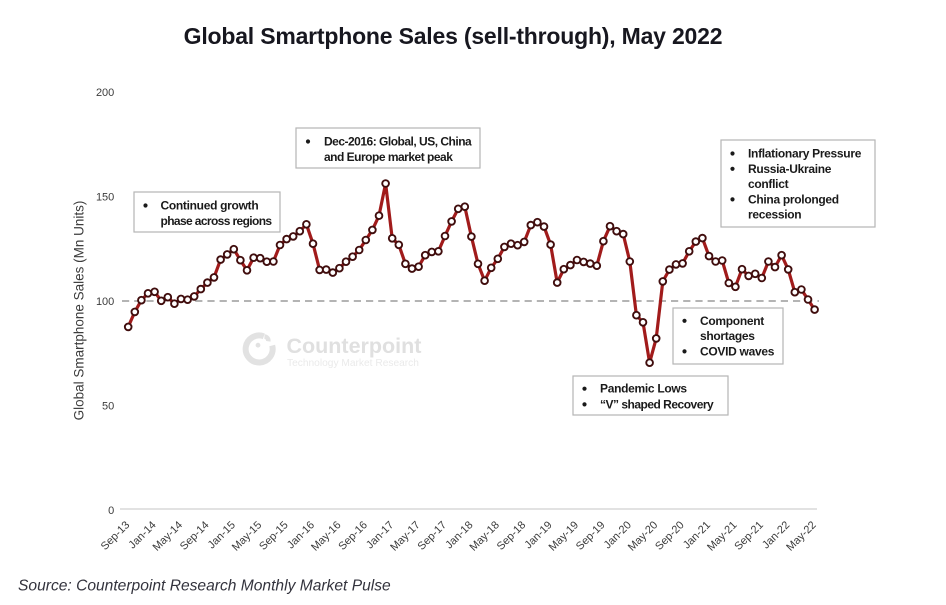  Describe the element at coordinates (732, 321) in the screenshot. I see `svg-text: Component` at that location.